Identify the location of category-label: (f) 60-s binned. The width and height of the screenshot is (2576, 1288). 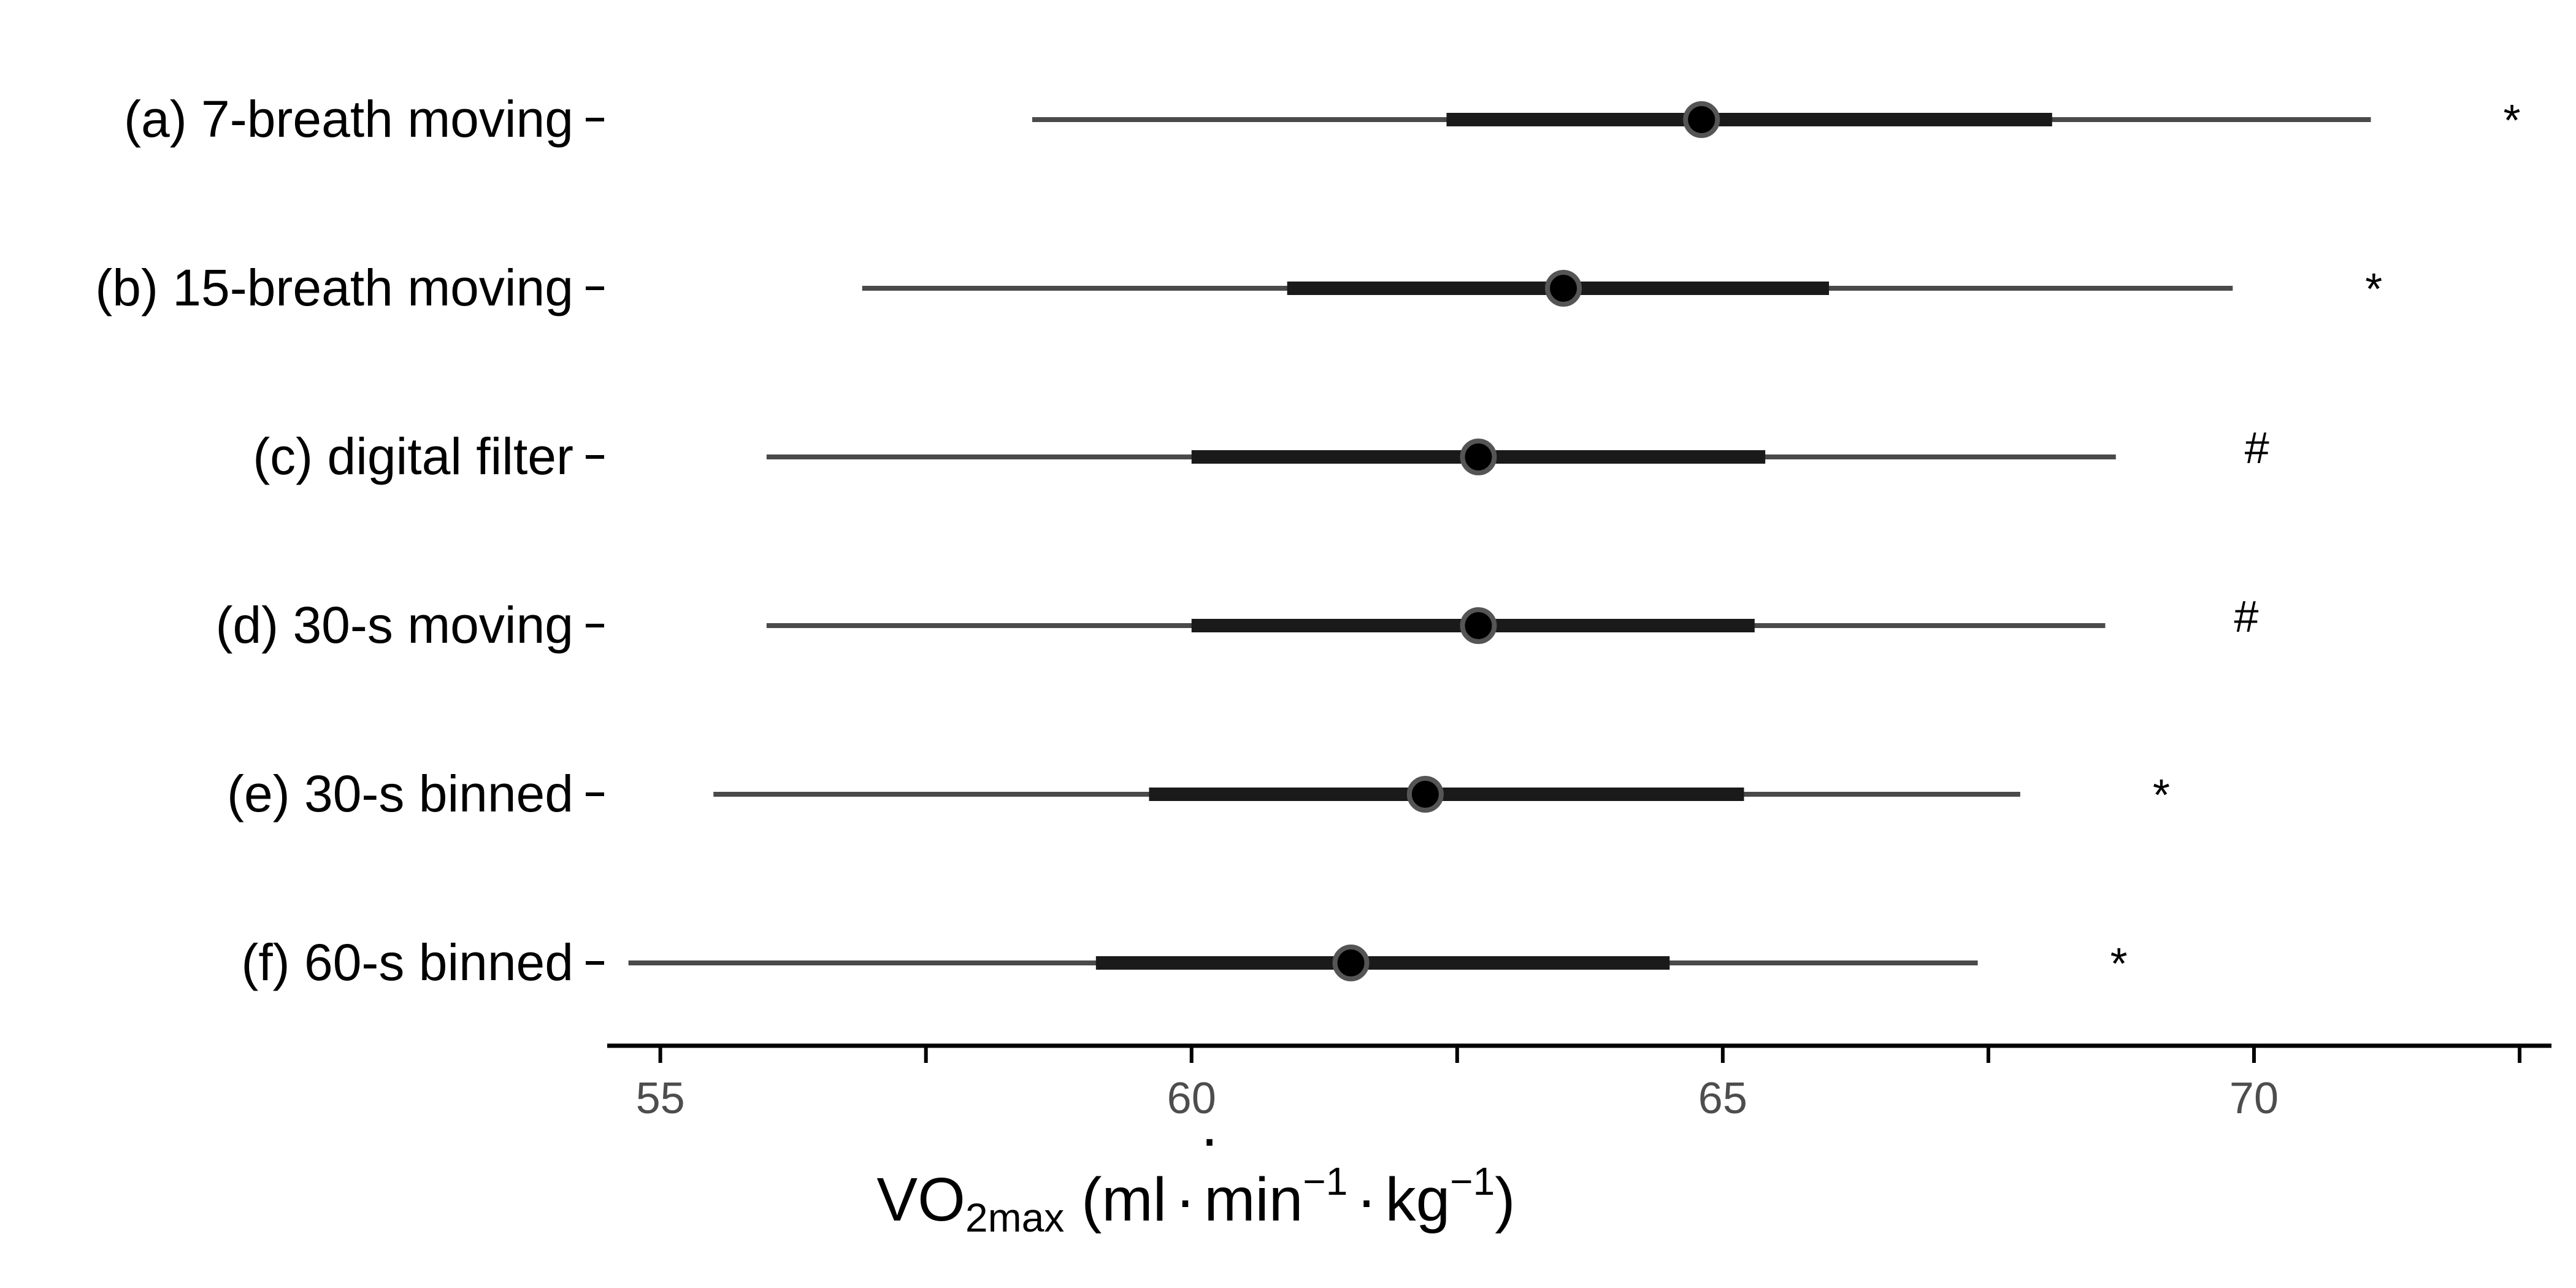
(407, 962).